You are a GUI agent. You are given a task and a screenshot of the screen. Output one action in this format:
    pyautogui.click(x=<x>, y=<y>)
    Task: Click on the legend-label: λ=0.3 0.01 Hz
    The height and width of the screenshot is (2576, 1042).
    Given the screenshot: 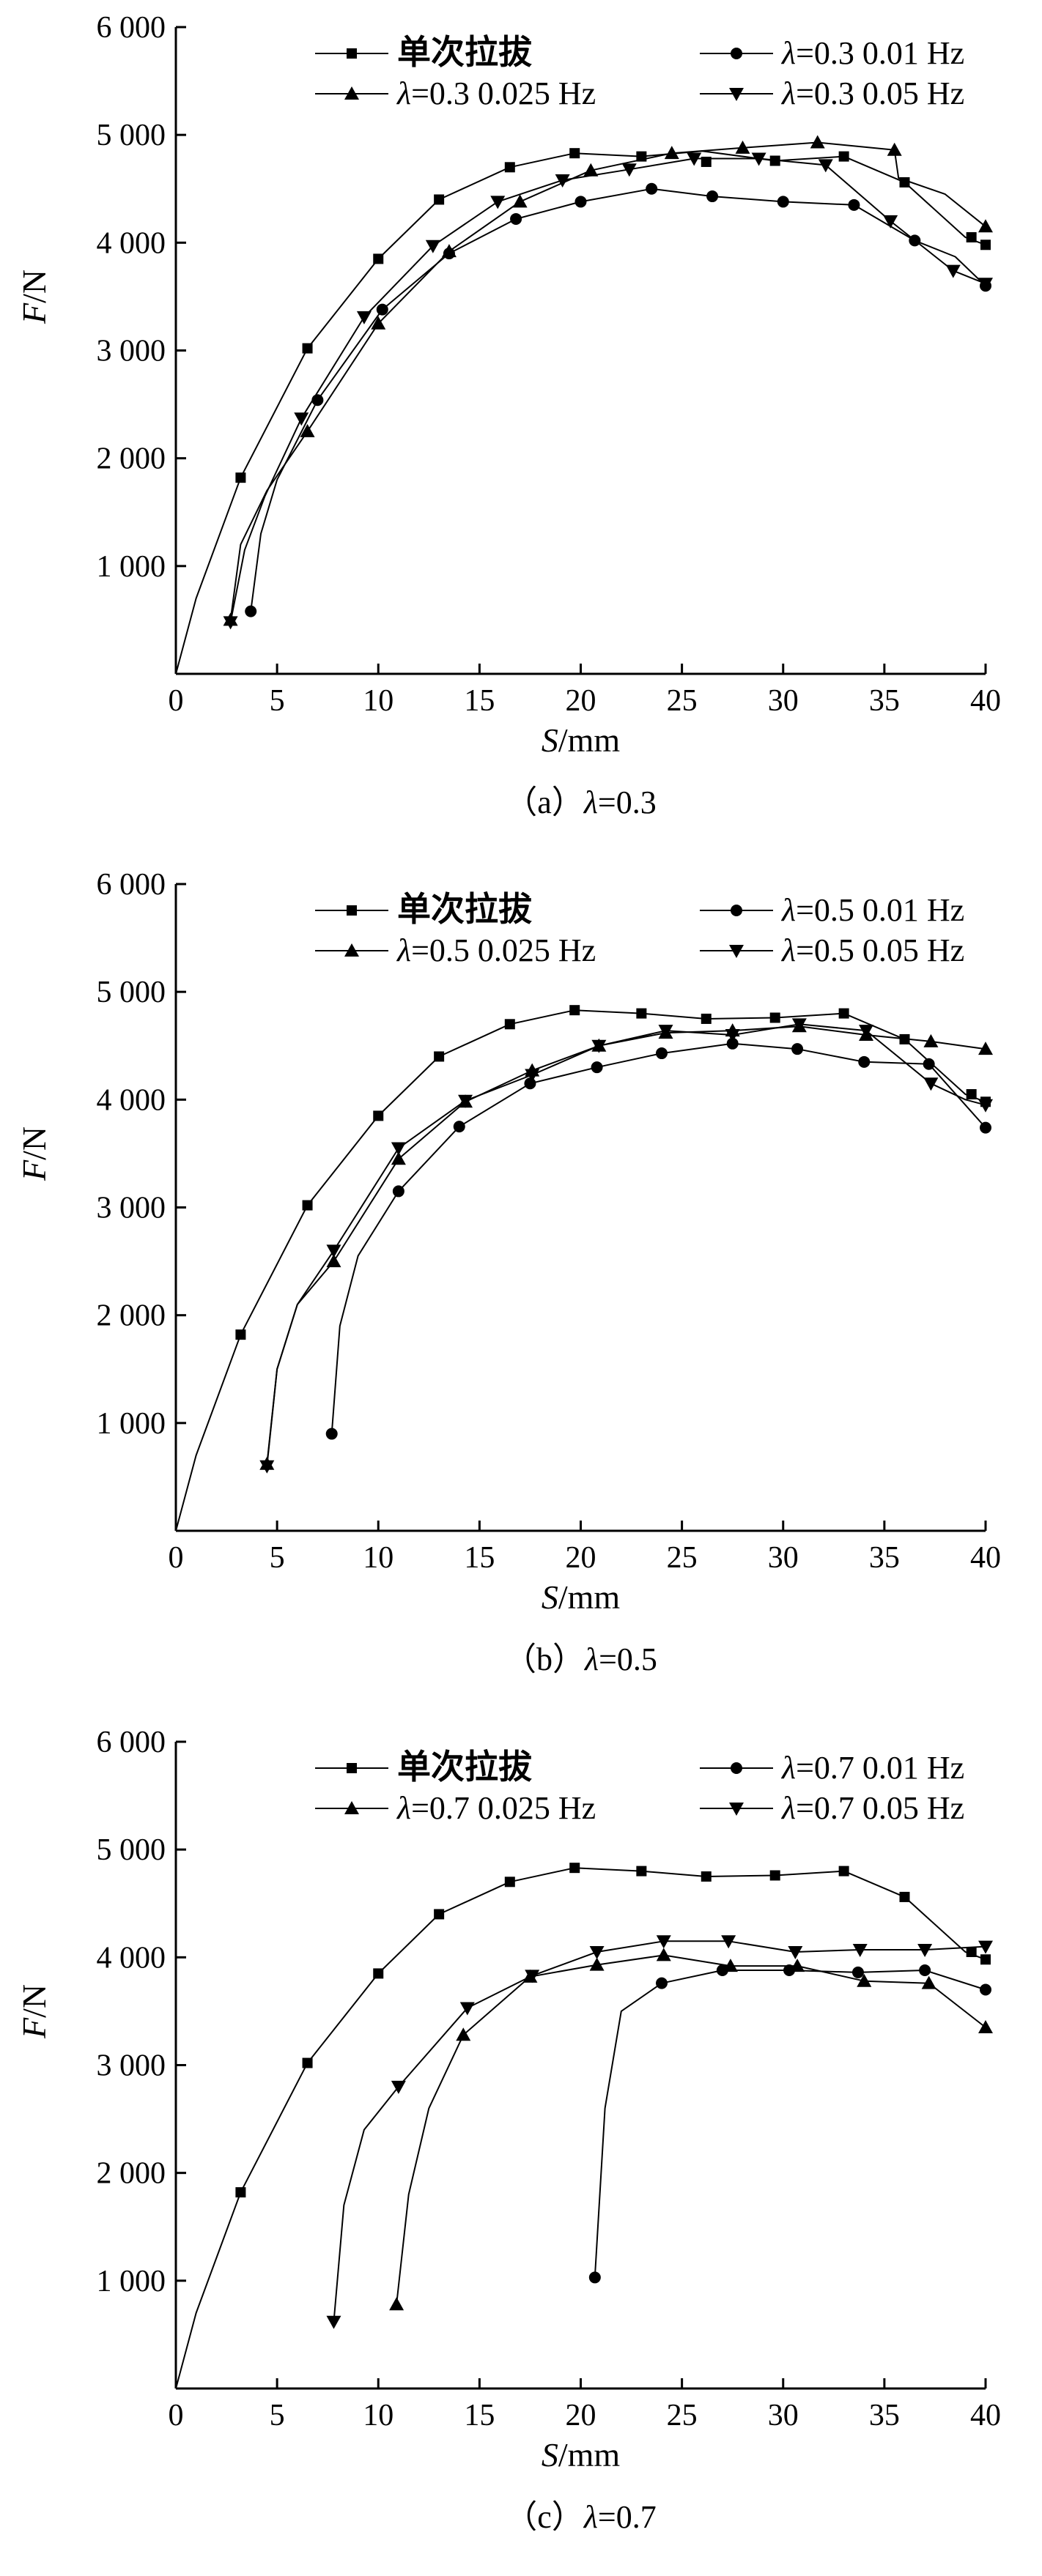 What is the action you would take?
    pyautogui.click(x=872, y=53)
    